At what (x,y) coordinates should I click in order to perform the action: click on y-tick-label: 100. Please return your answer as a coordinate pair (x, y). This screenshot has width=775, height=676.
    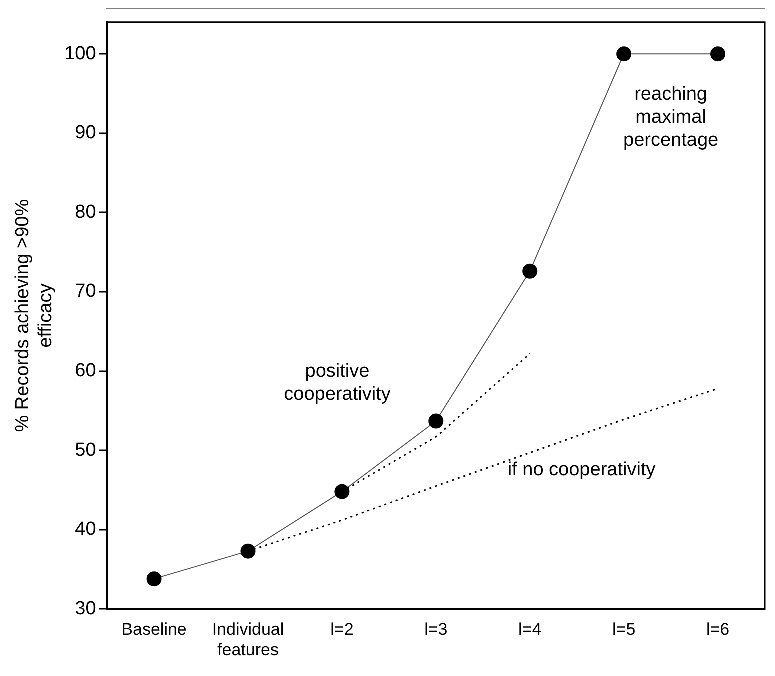
    Looking at the image, I should click on (80, 53).